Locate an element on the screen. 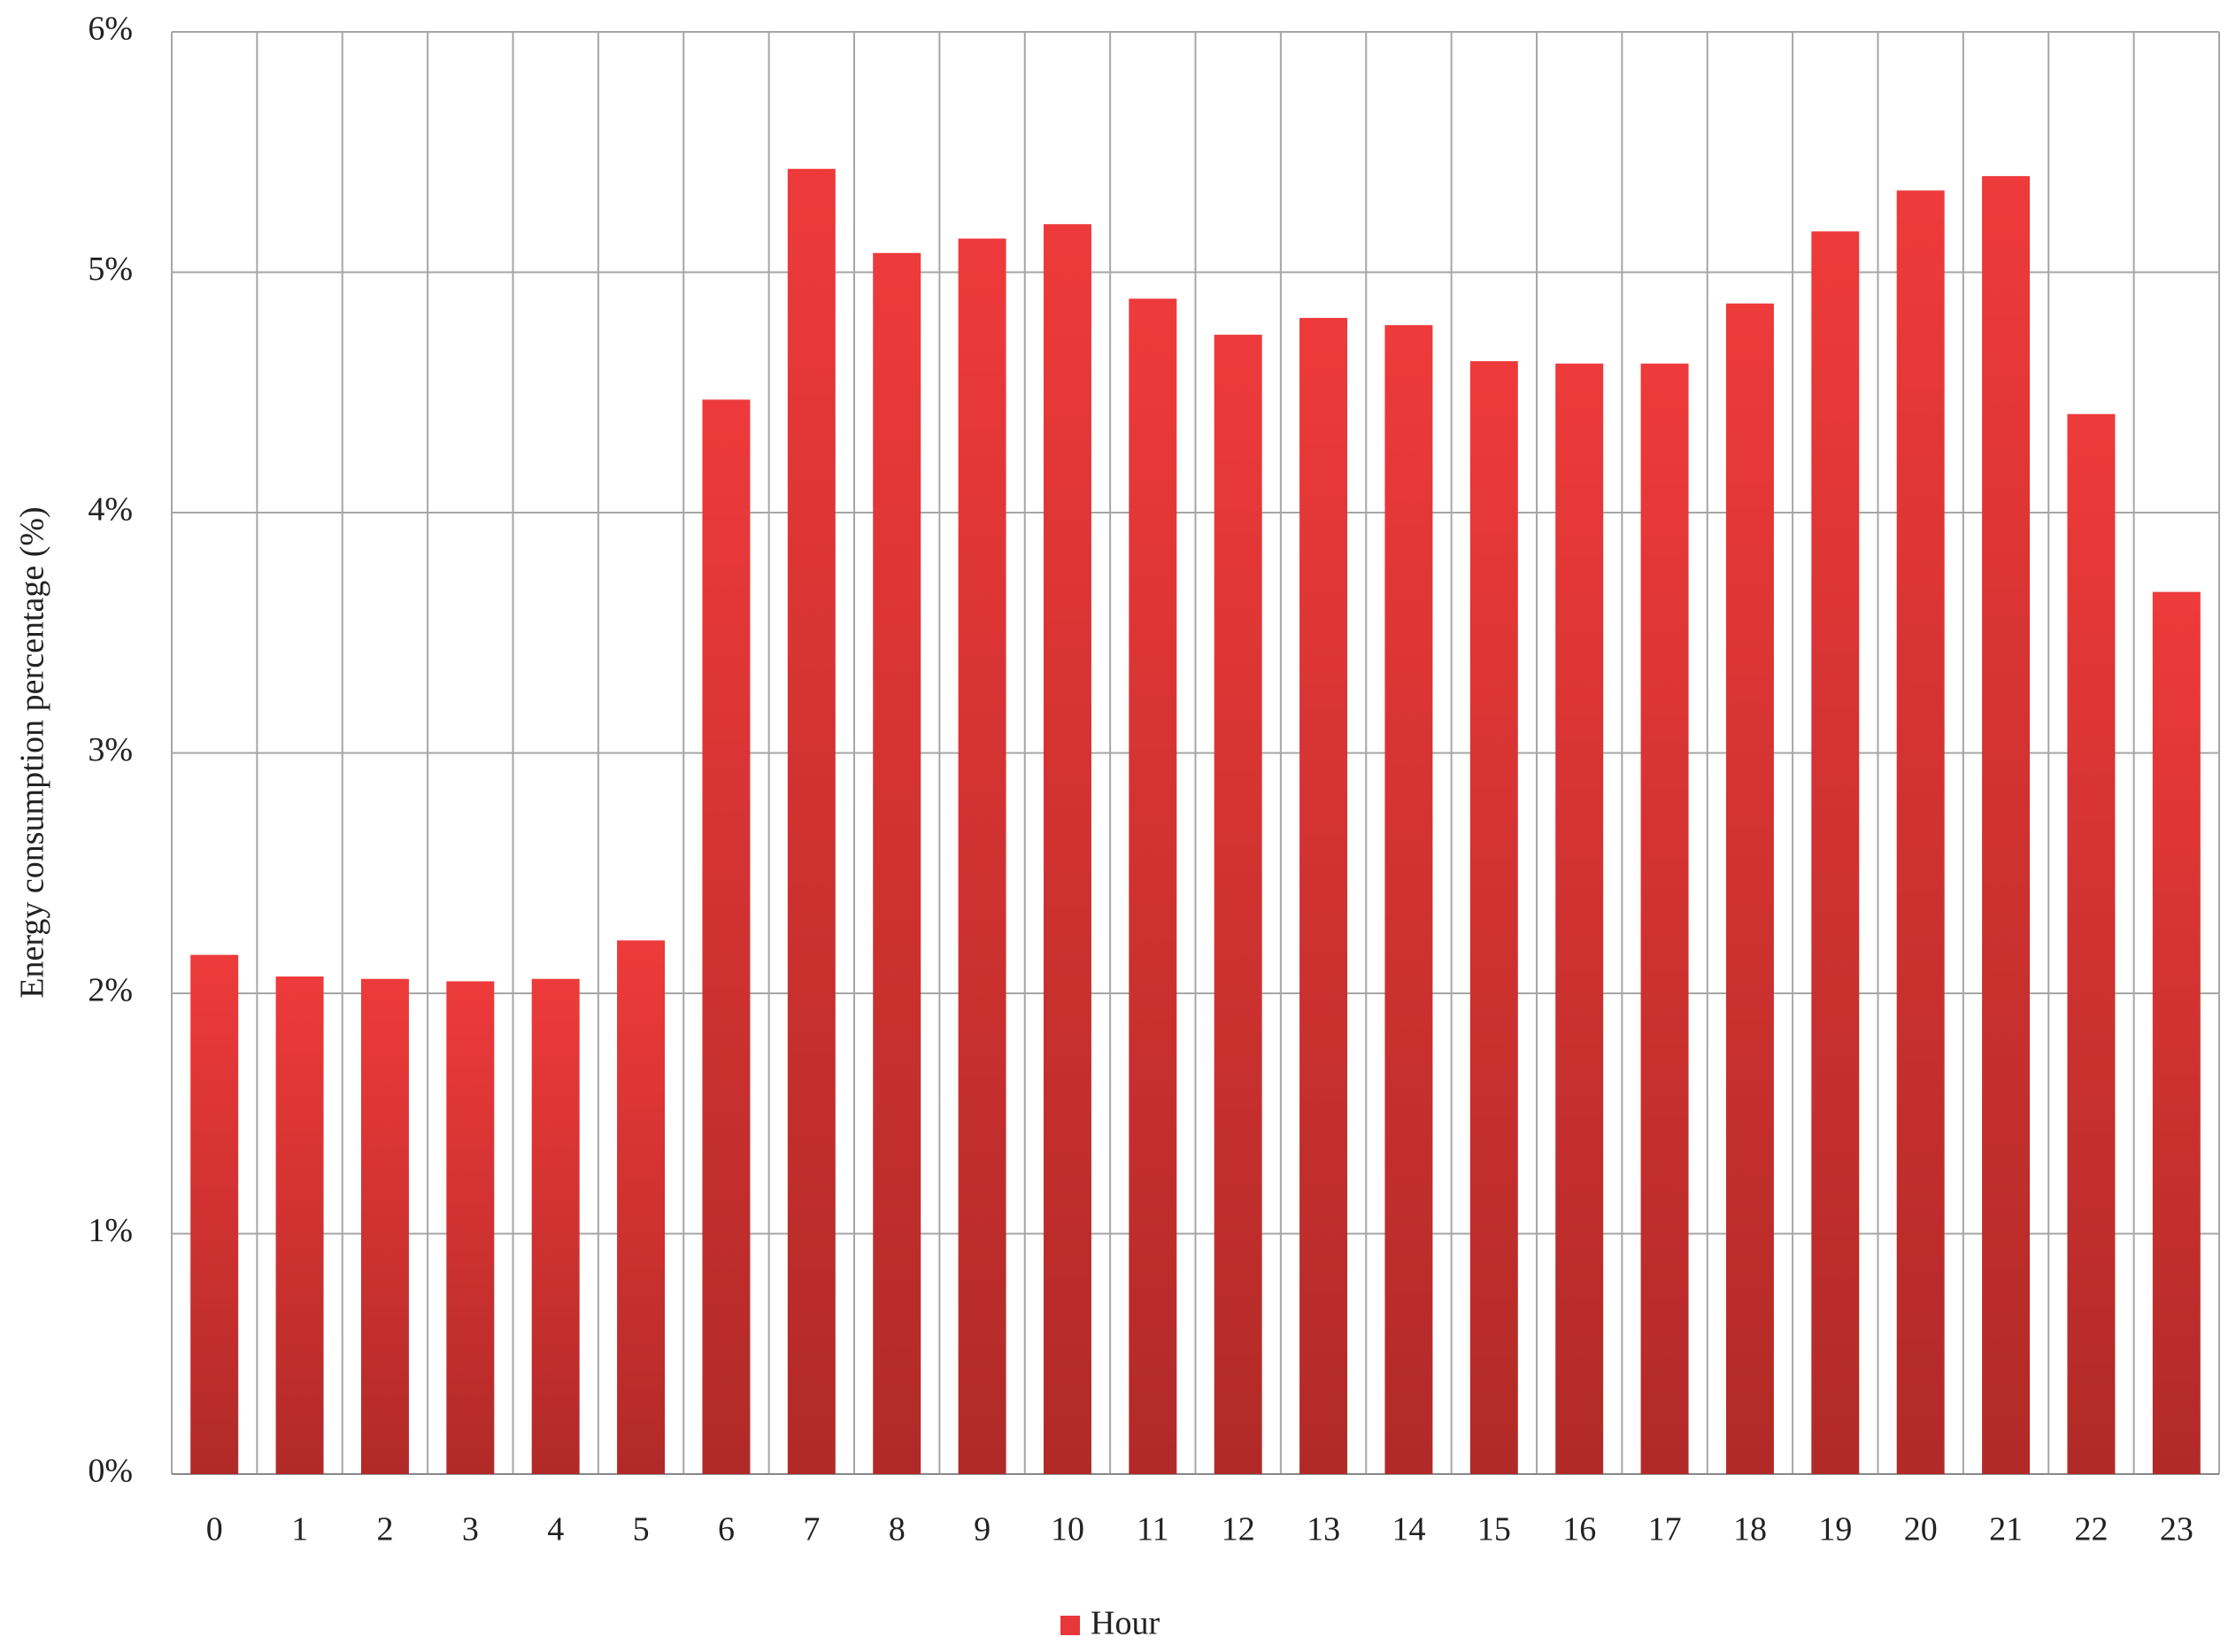  x-tick-label: 5 is located at coordinates (641, 1529).